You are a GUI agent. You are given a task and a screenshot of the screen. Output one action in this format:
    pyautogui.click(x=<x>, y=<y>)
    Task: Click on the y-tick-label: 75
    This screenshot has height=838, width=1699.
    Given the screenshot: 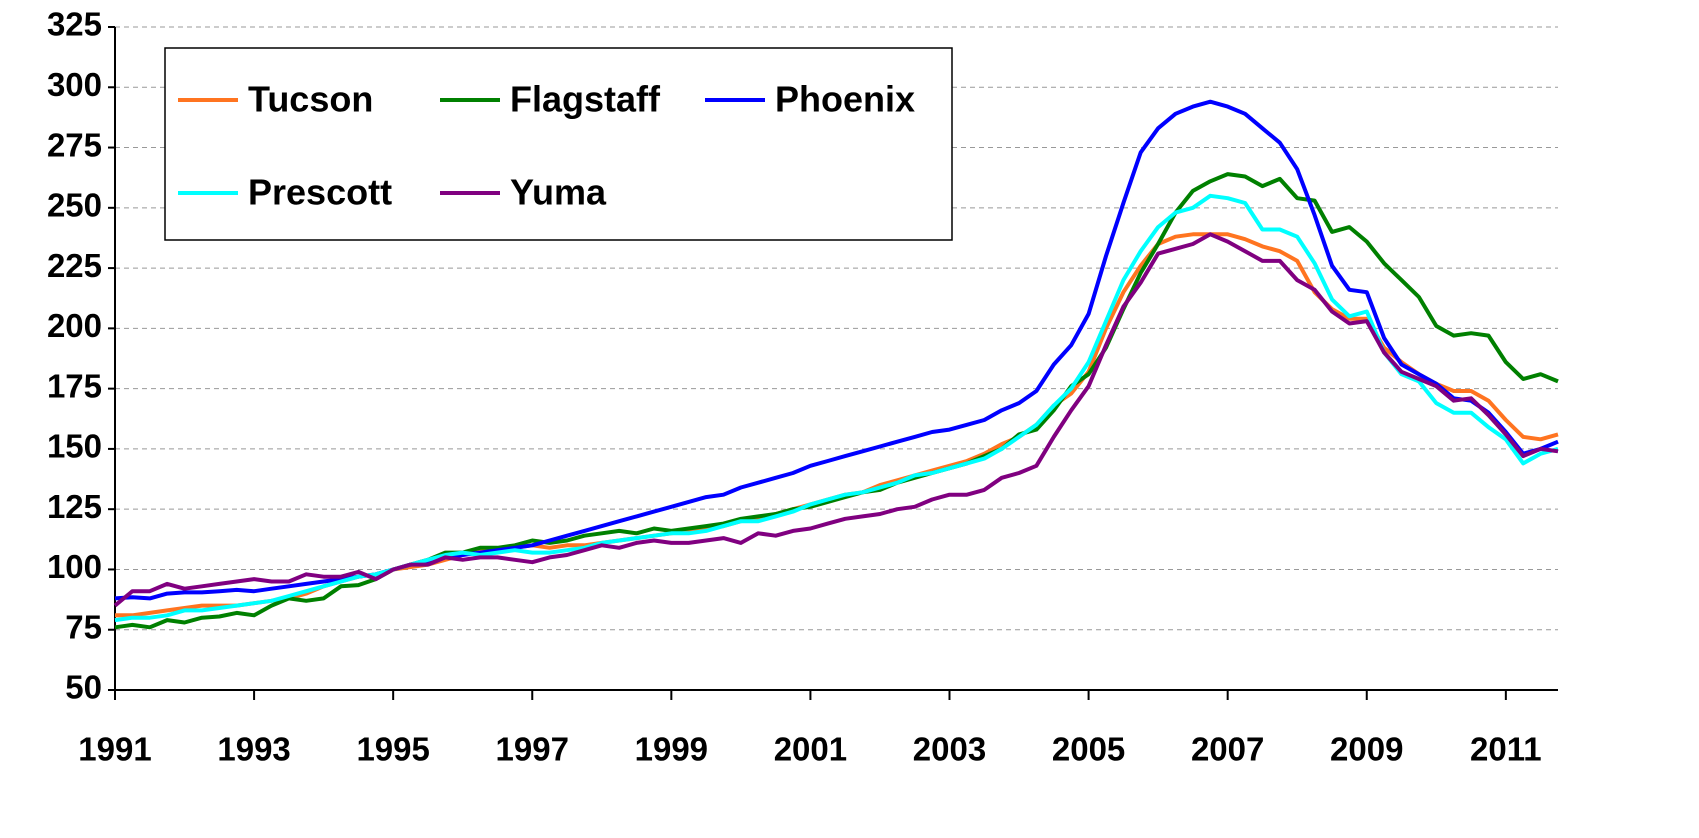 What is the action you would take?
    pyautogui.click(x=83, y=626)
    